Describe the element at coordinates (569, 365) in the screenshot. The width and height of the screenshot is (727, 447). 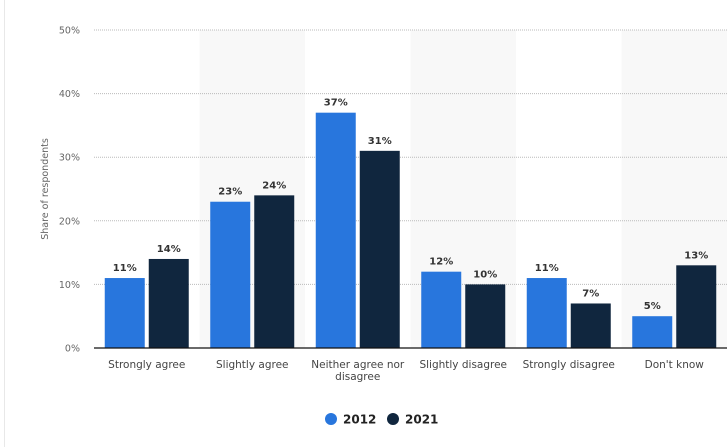
I see `x-tick-label: Strongly disagree` at that location.